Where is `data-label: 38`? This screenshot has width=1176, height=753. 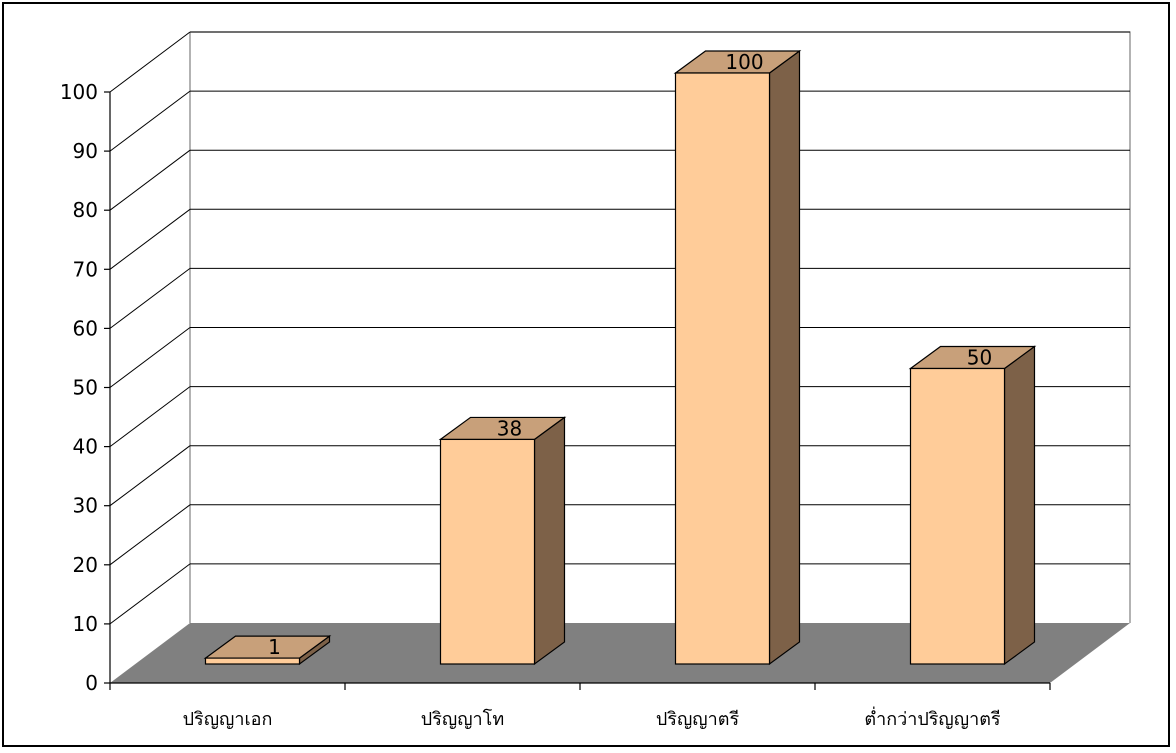
data-label: 38 is located at coordinates (509, 428).